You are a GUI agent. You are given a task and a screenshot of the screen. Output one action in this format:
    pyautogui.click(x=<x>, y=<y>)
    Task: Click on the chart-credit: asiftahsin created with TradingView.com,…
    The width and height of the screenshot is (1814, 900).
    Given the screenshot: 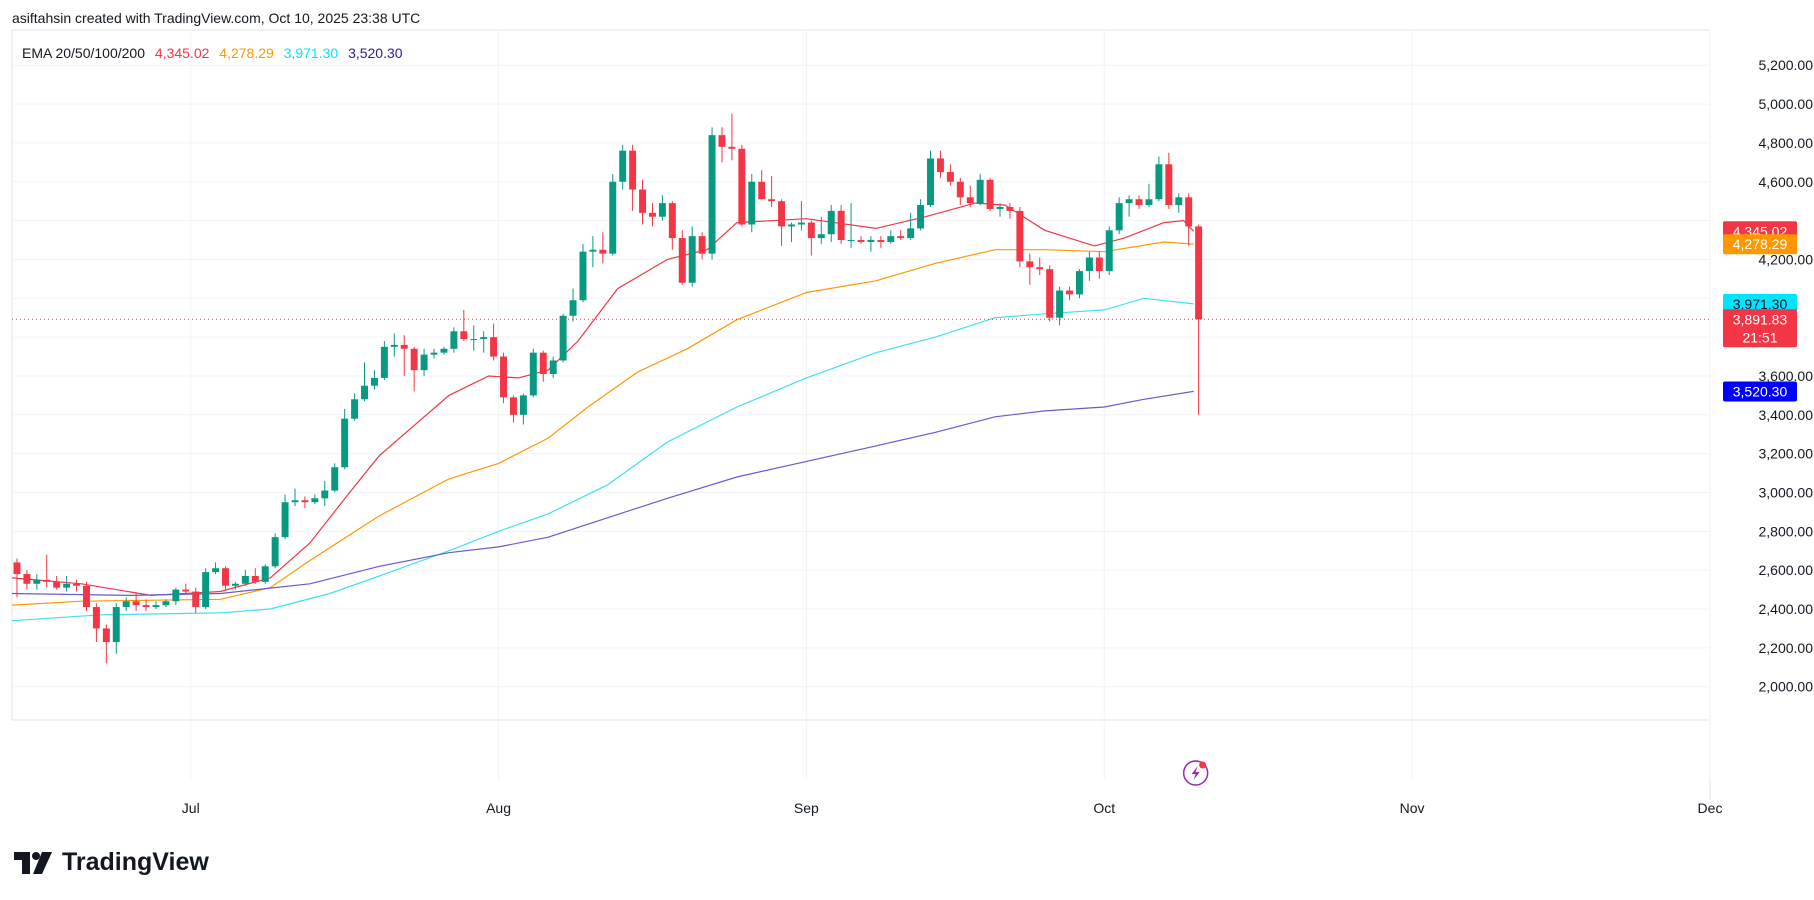 What is the action you would take?
    pyautogui.click(x=216, y=18)
    